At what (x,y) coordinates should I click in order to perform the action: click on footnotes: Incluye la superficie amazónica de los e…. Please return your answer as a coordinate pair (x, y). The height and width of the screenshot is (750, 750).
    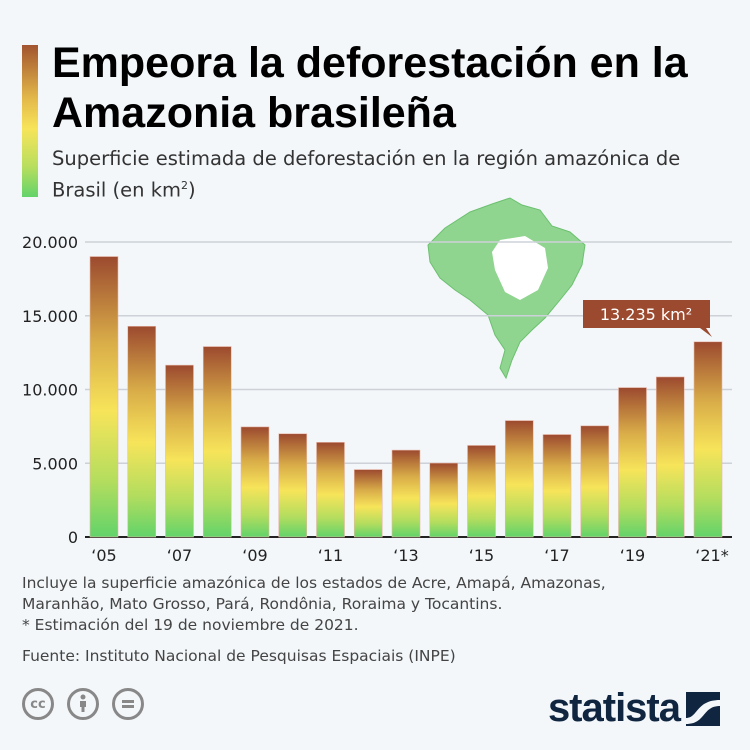
    Looking at the image, I should click on (314, 604).